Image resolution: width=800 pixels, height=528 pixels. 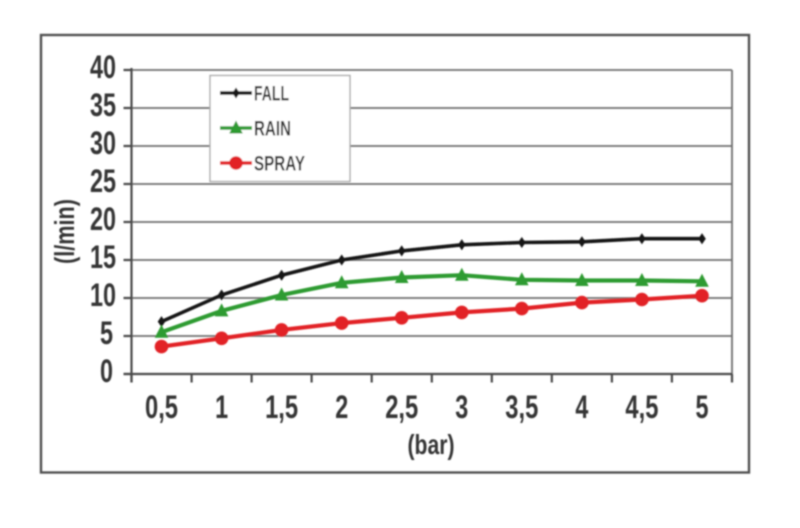 I want to click on svg-text: 40, so click(x=103, y=67).